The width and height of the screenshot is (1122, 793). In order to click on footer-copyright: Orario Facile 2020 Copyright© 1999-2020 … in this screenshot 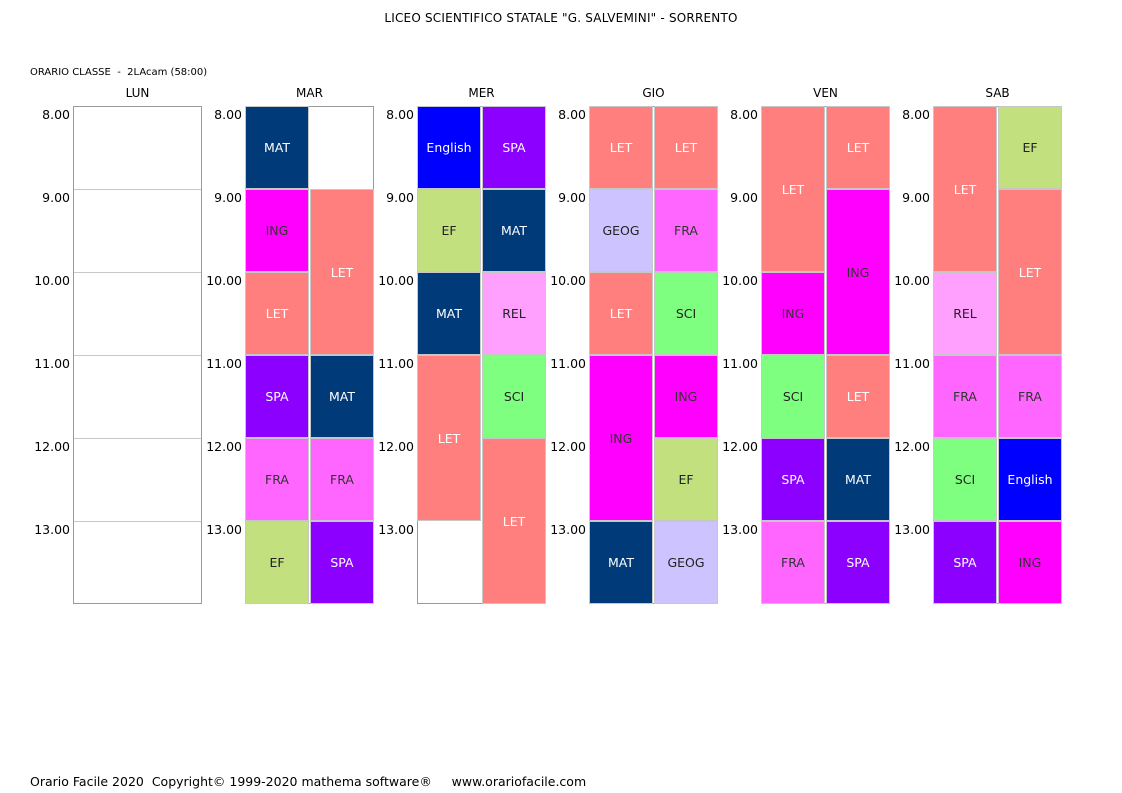, I will do `click(308, 781)`.